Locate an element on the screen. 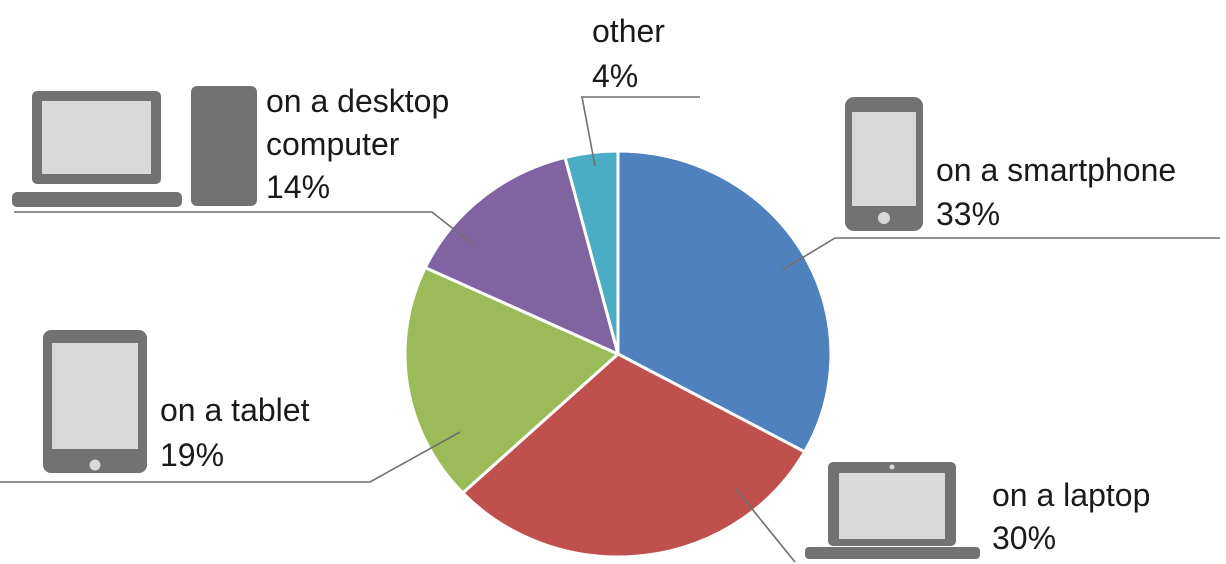  label-laptop: on a laptop is located at coordinates (1071, 495).